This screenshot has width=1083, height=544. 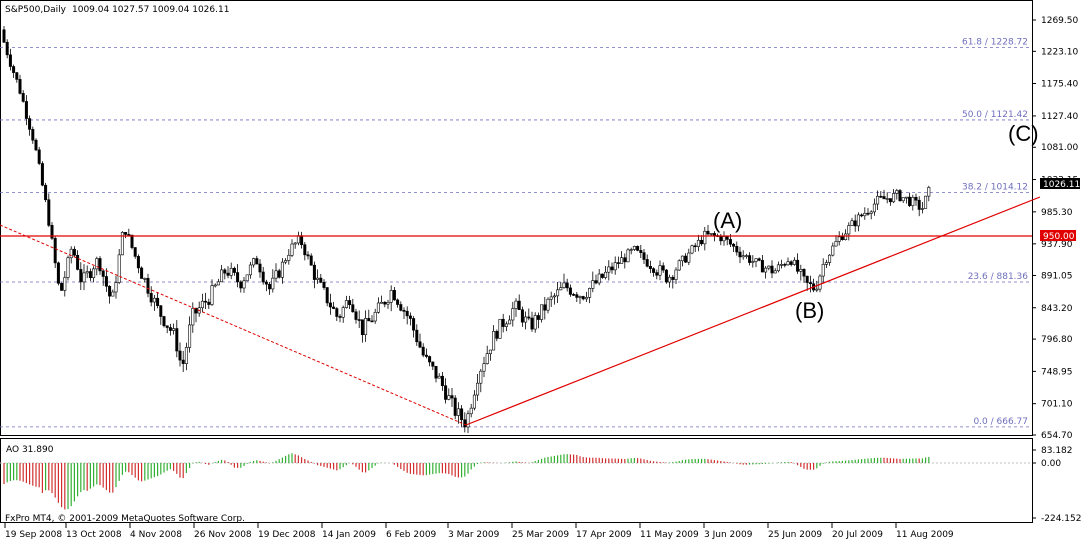 I want to click on date-tick-label: 25 Mar 2009, so click(x=540, y=535).